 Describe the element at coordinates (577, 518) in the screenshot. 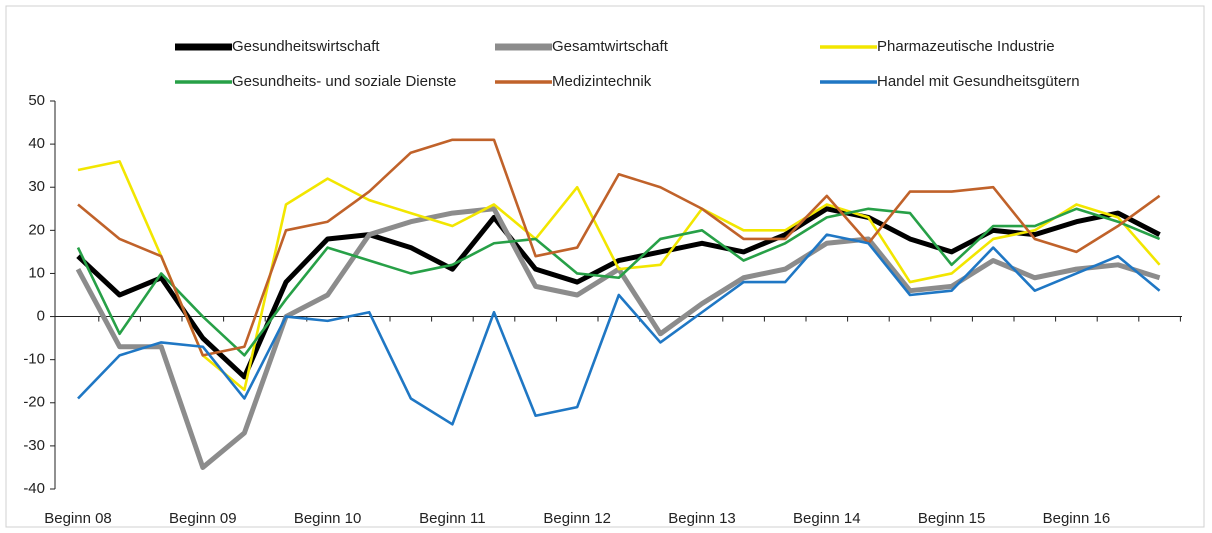

I see `x-tick-label: Beginn 12` at that location.